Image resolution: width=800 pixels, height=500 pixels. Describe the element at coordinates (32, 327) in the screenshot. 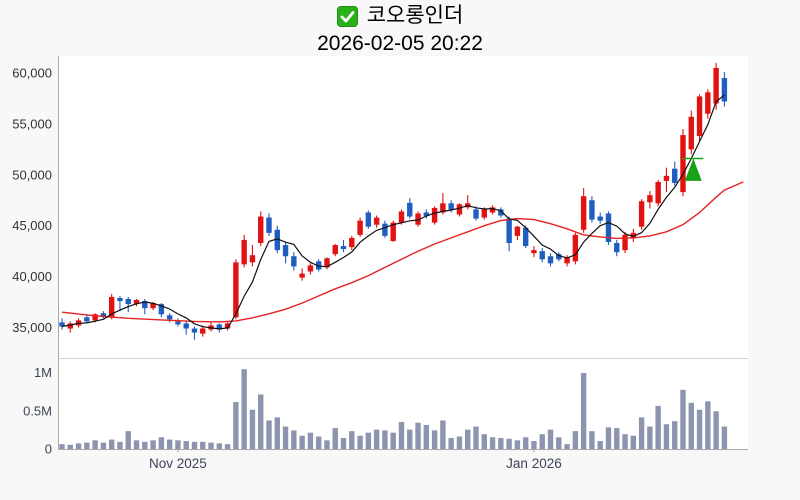

I see `price-tick-label: 35,000` at that location.